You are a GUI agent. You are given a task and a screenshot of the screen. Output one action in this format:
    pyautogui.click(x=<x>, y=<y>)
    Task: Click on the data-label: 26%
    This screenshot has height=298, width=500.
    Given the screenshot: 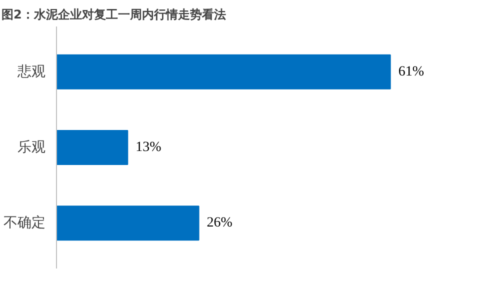 What is the action you would take?
    pyautogui.click(x=219, y=223)
    